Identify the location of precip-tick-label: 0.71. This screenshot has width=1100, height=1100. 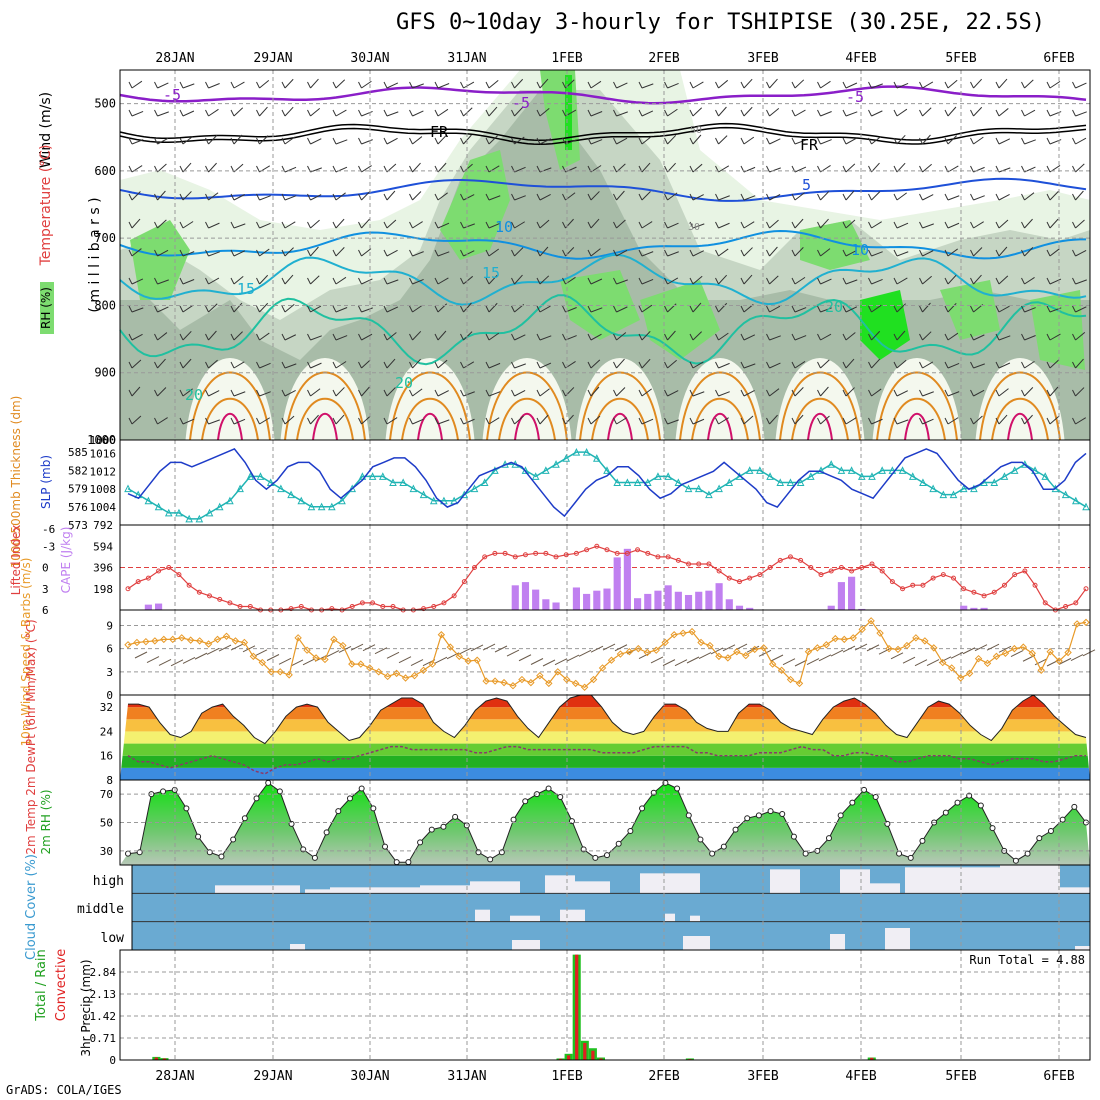
(103, 1038).